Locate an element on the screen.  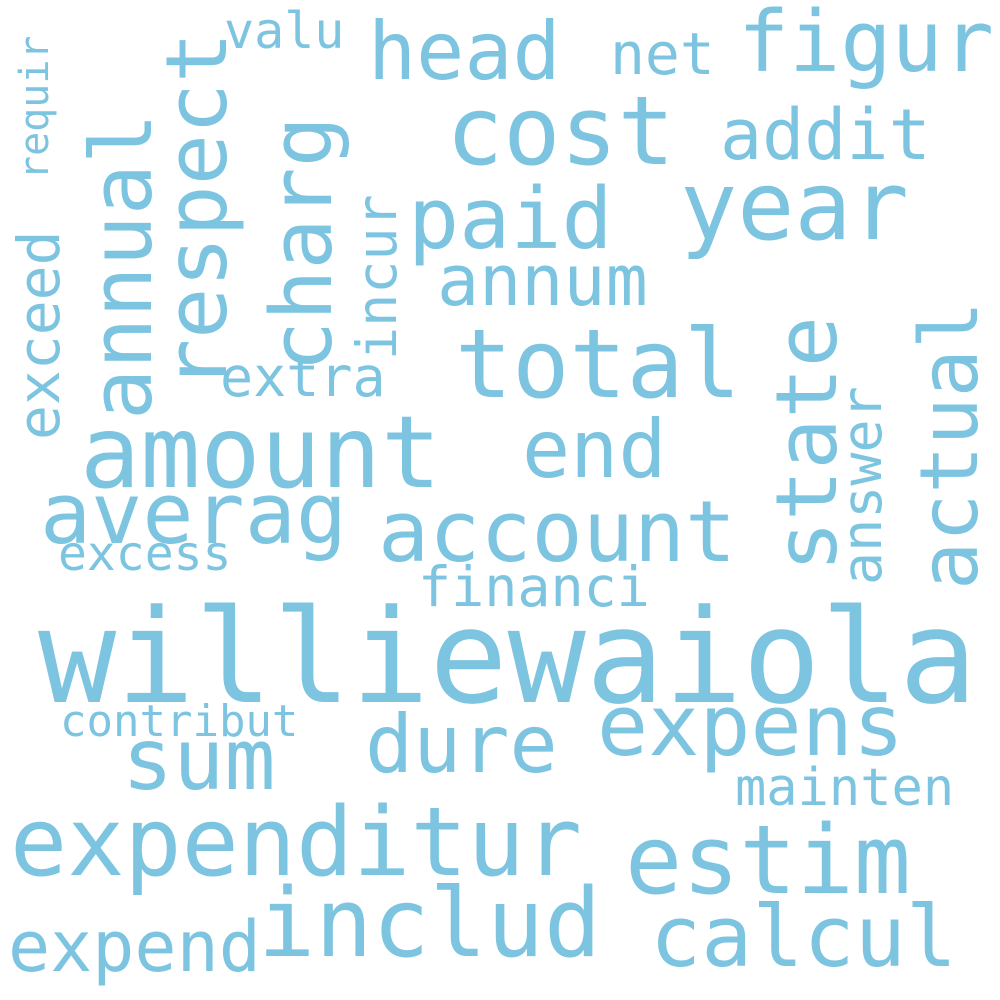
word-amount: amount is located at coordinates (261, 452).